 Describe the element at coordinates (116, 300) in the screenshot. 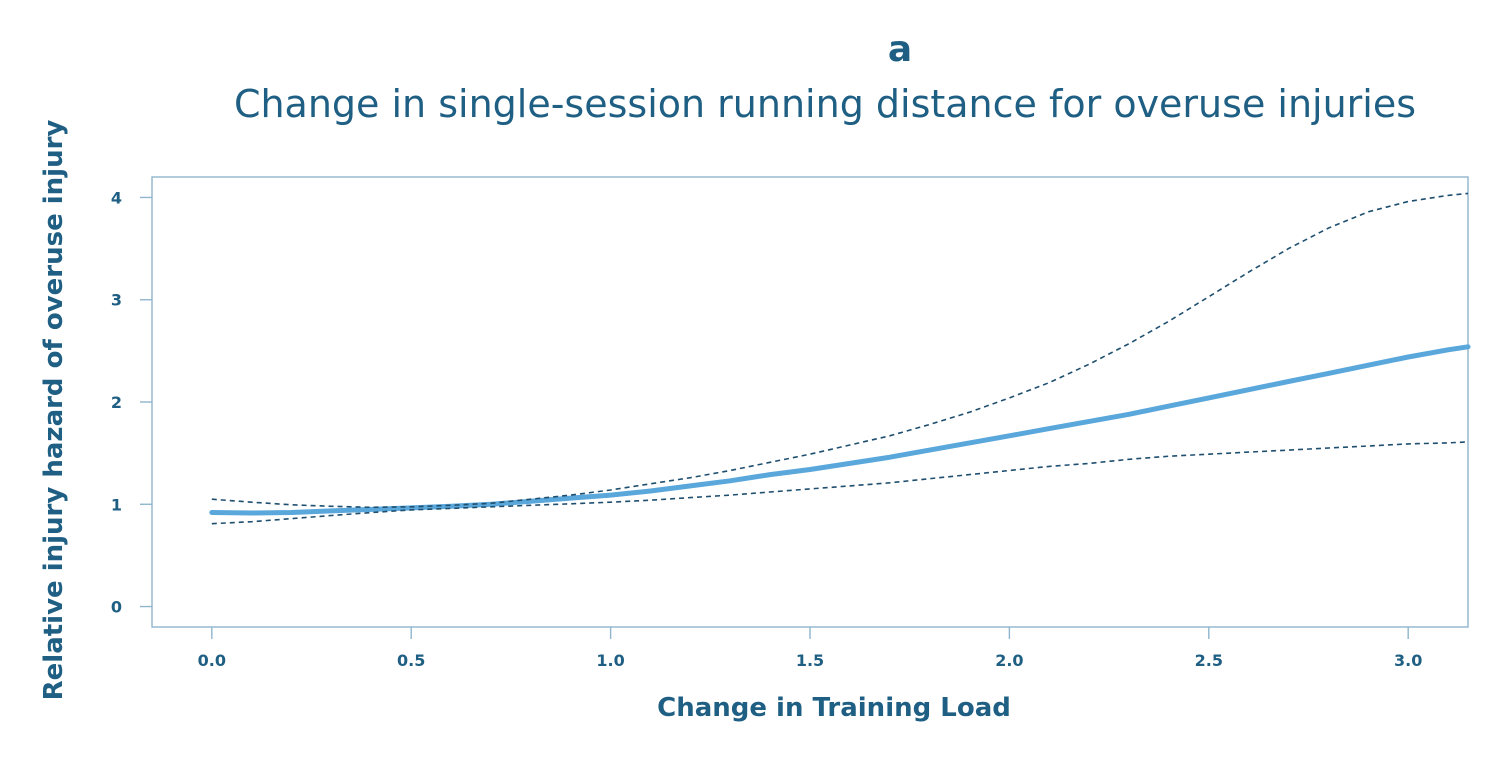

I see `y-tick-label: 3` at that location.